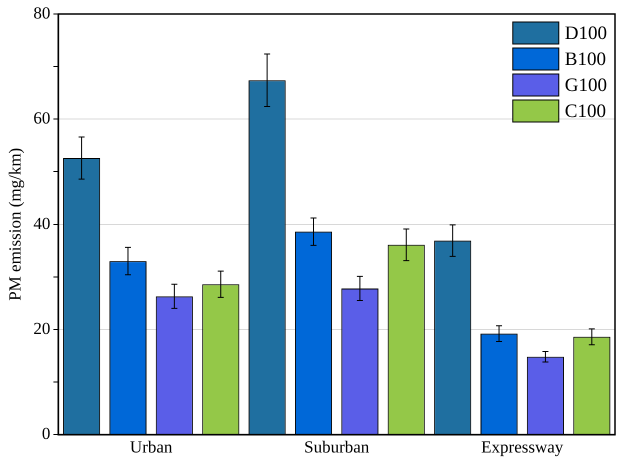  I want to click on legend-label: D100, so click(586, 33).